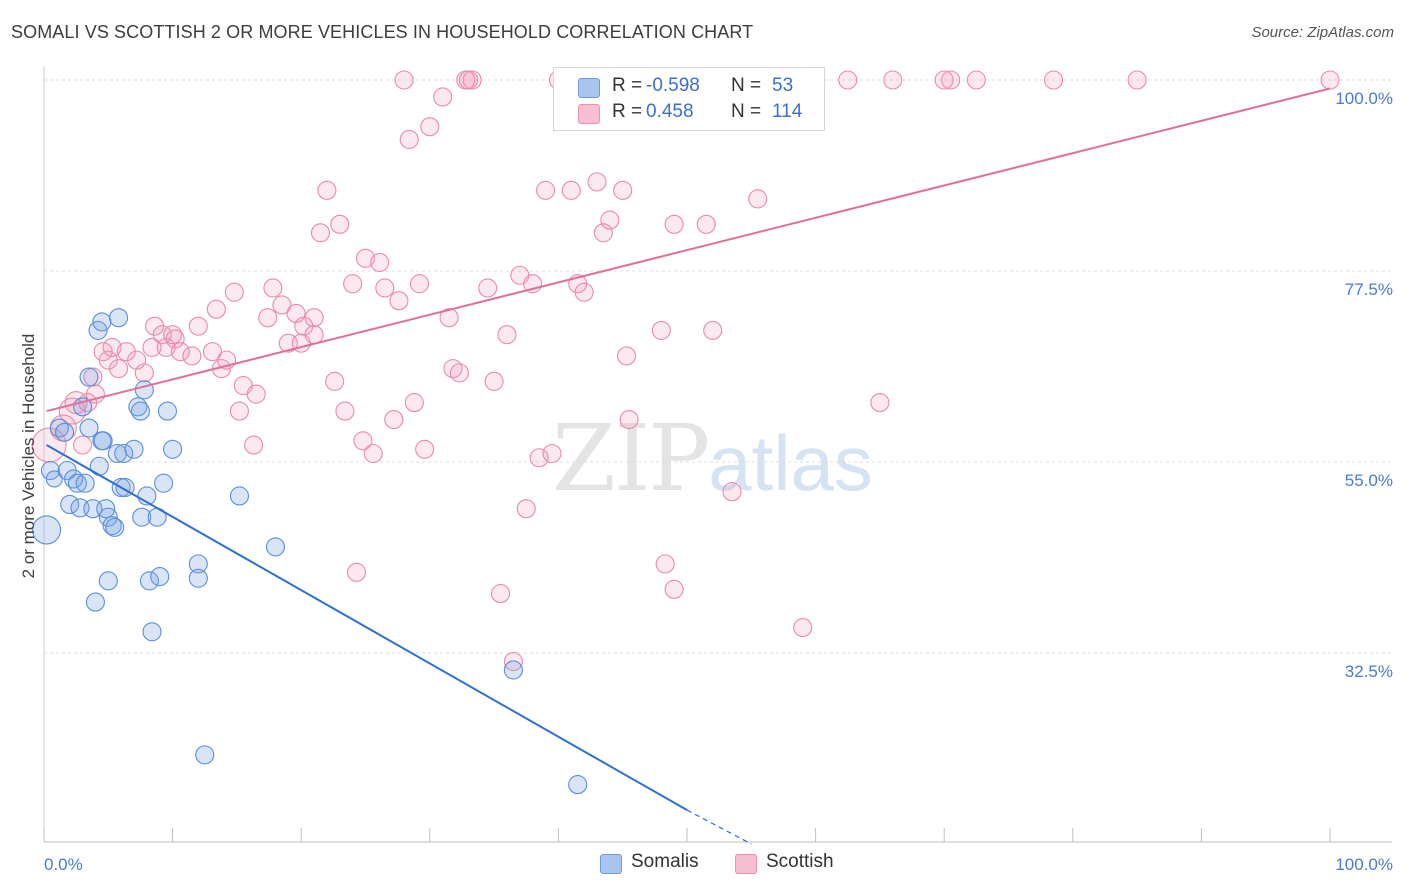  I want to click on legend-r-value: 0.458, so click(670, 111).